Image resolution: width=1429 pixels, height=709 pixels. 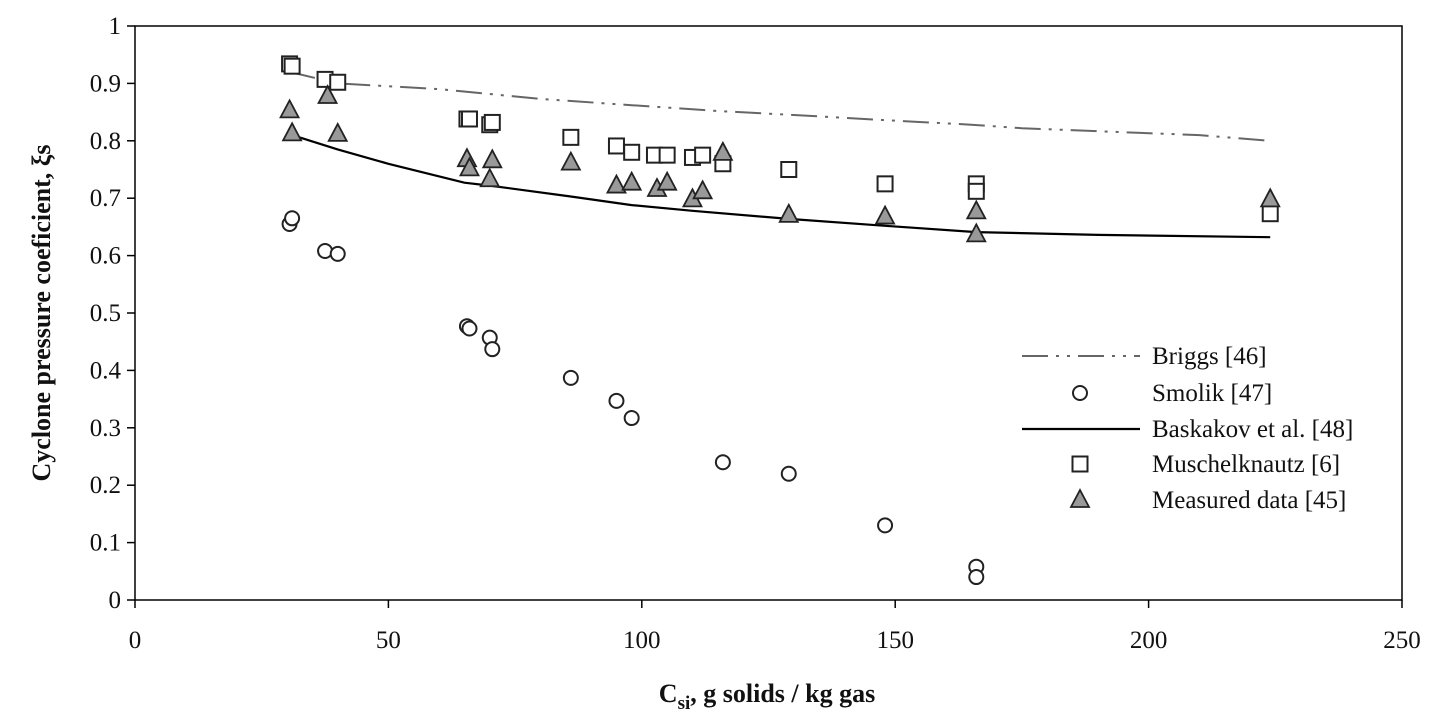 I want to click on x-tick-label: 150, so click(x=895, y=640).